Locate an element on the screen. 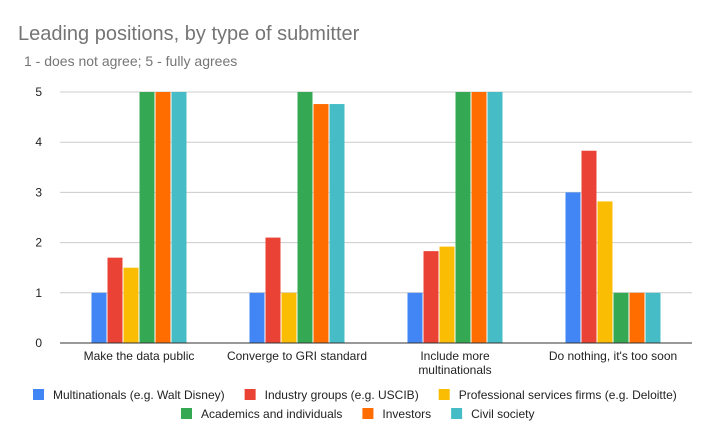 This screenshot has width=714, height=447. legend-label: Industry groups (e.g. USCIB) is located at coordinates (342, 395).